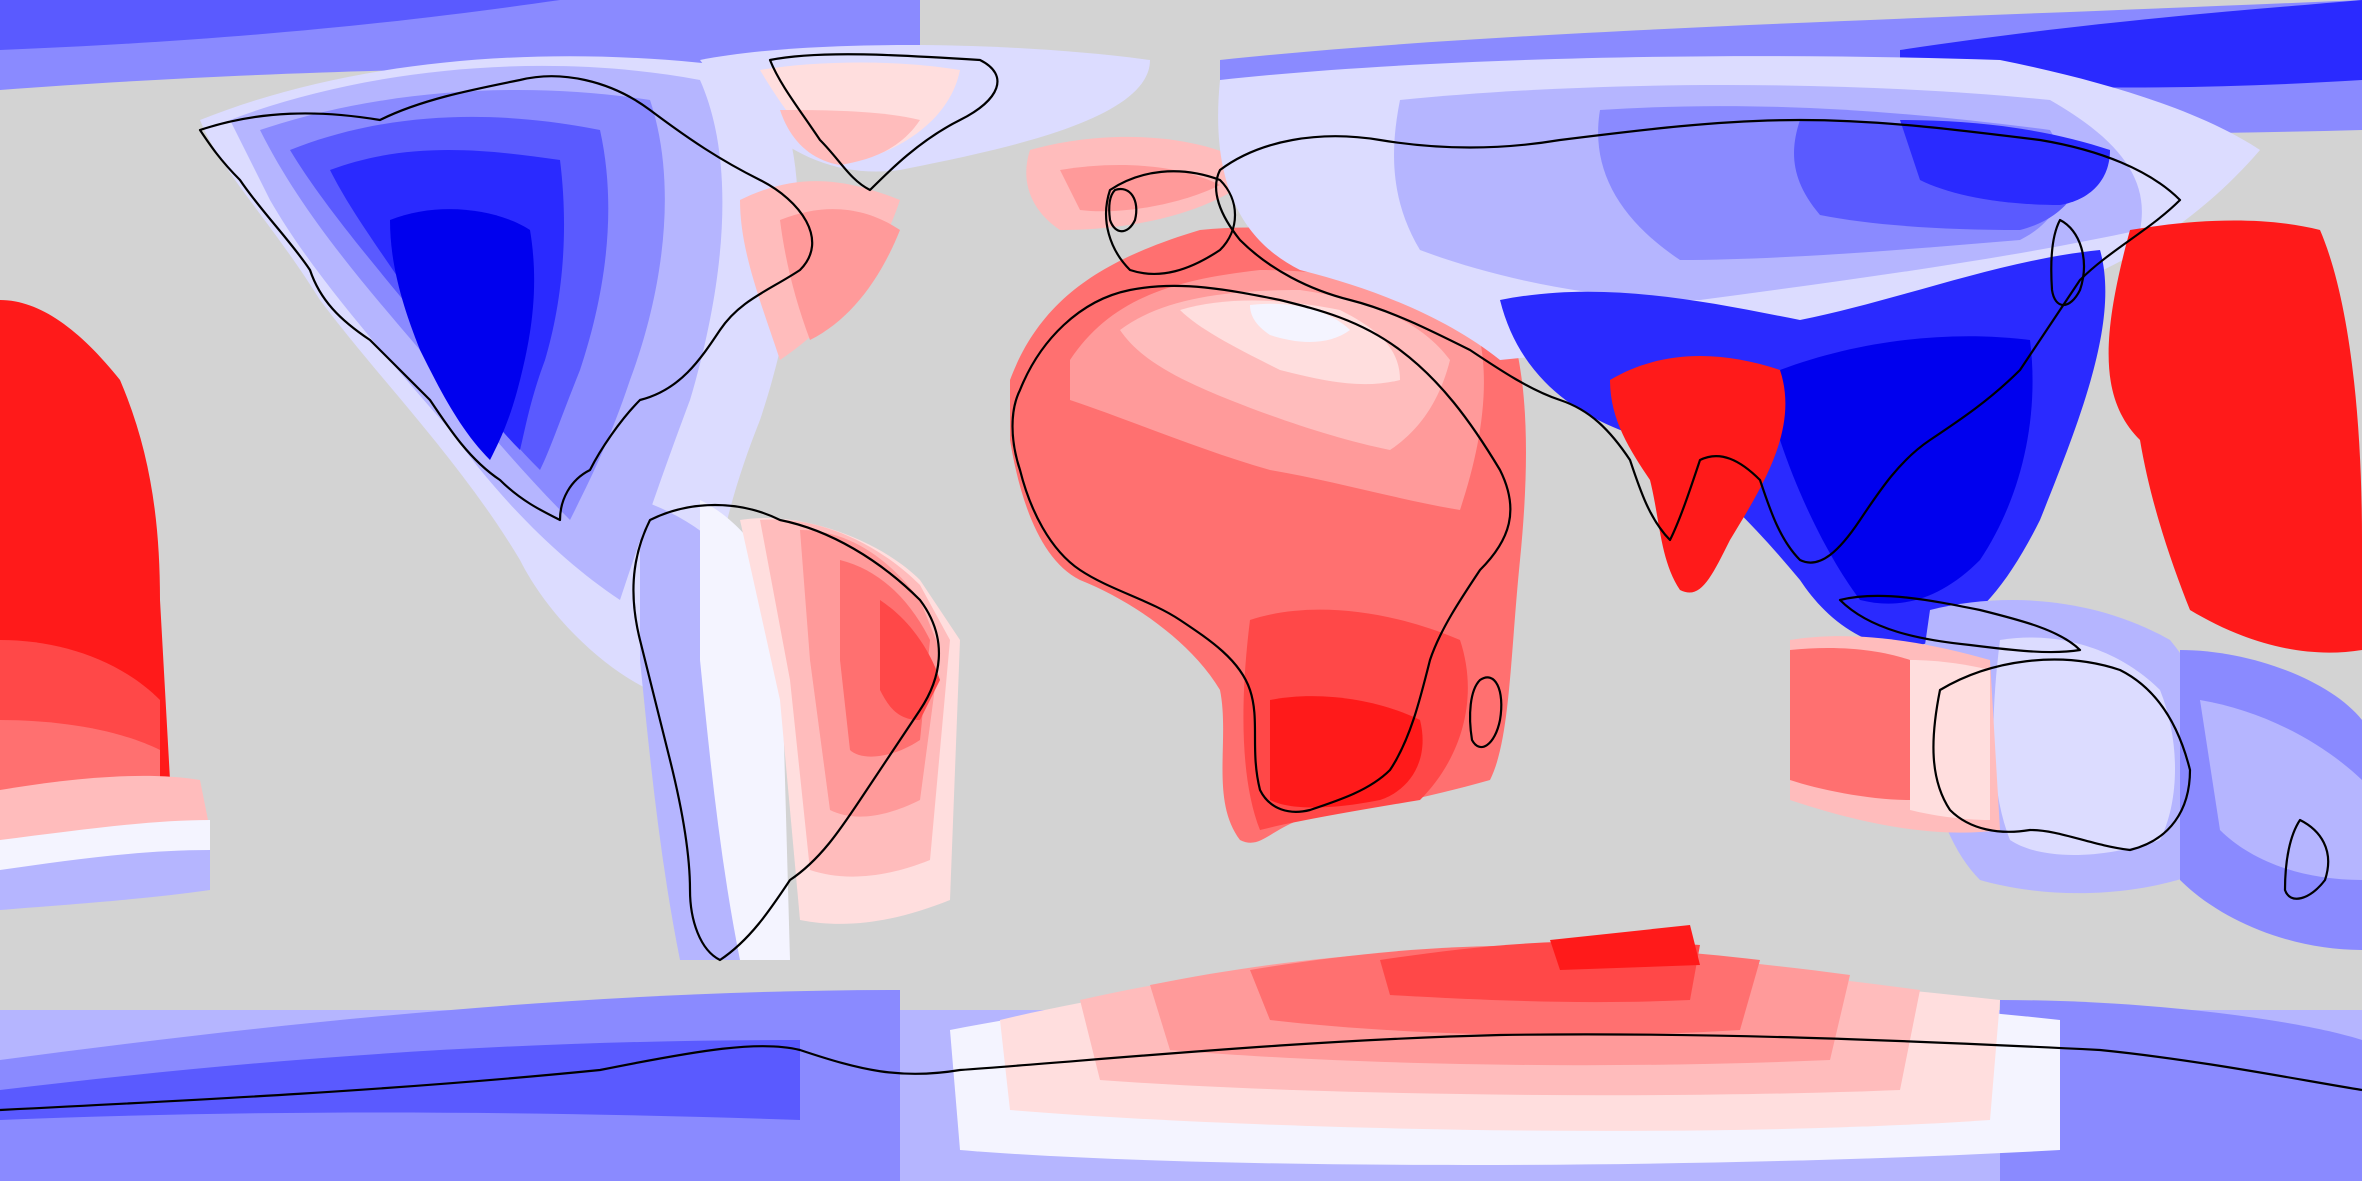 This screenshot has height=1181, width=2362. What do you see at coordinates (1000, 248) in the screenshot?
I see `east-atlantic-field` at bounding box center [1000, 248].